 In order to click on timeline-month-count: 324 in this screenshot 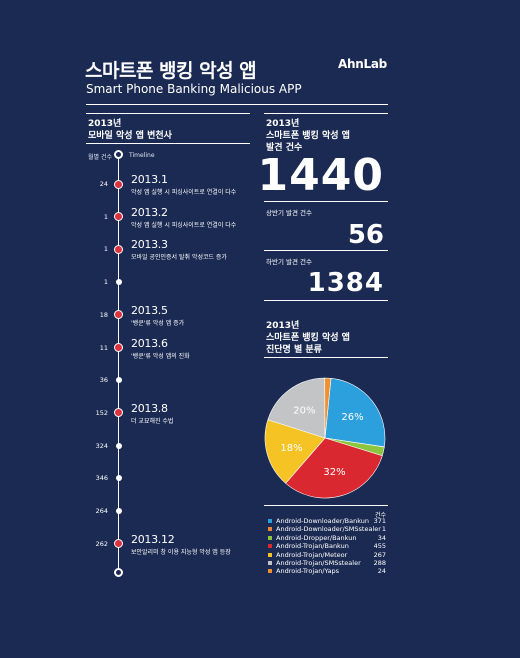, I will do `click(101, 445)`.